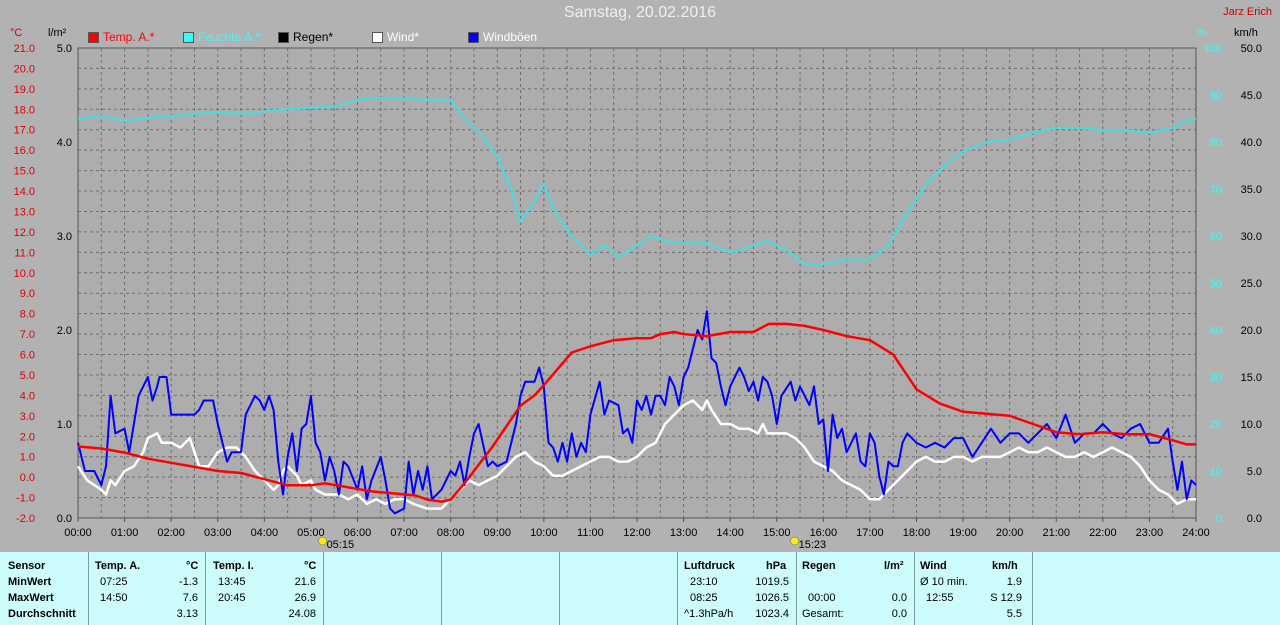 The image size is (1280, 625). I want to click on wind-tick-label: 25.0, so click(1251, 284).